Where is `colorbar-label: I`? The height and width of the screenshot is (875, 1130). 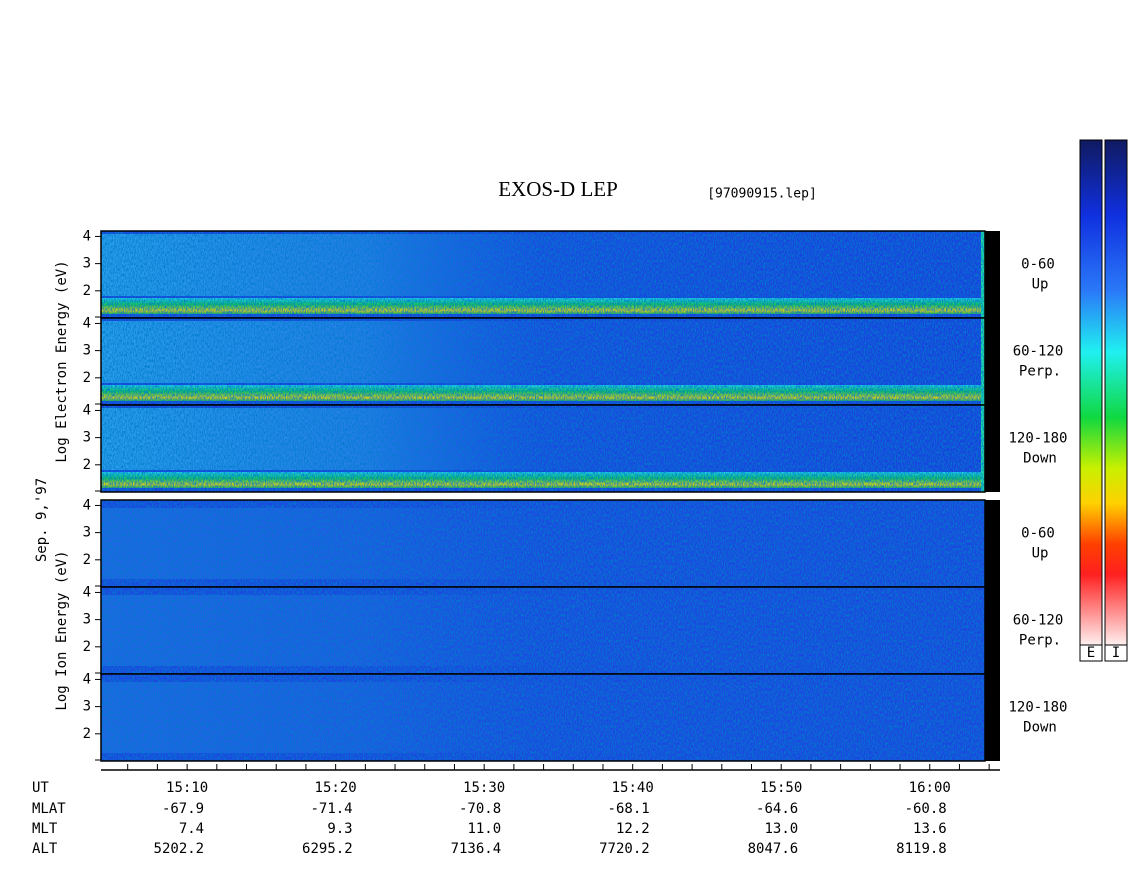 colorbar-label: I is located at coordinates (1116, 653).